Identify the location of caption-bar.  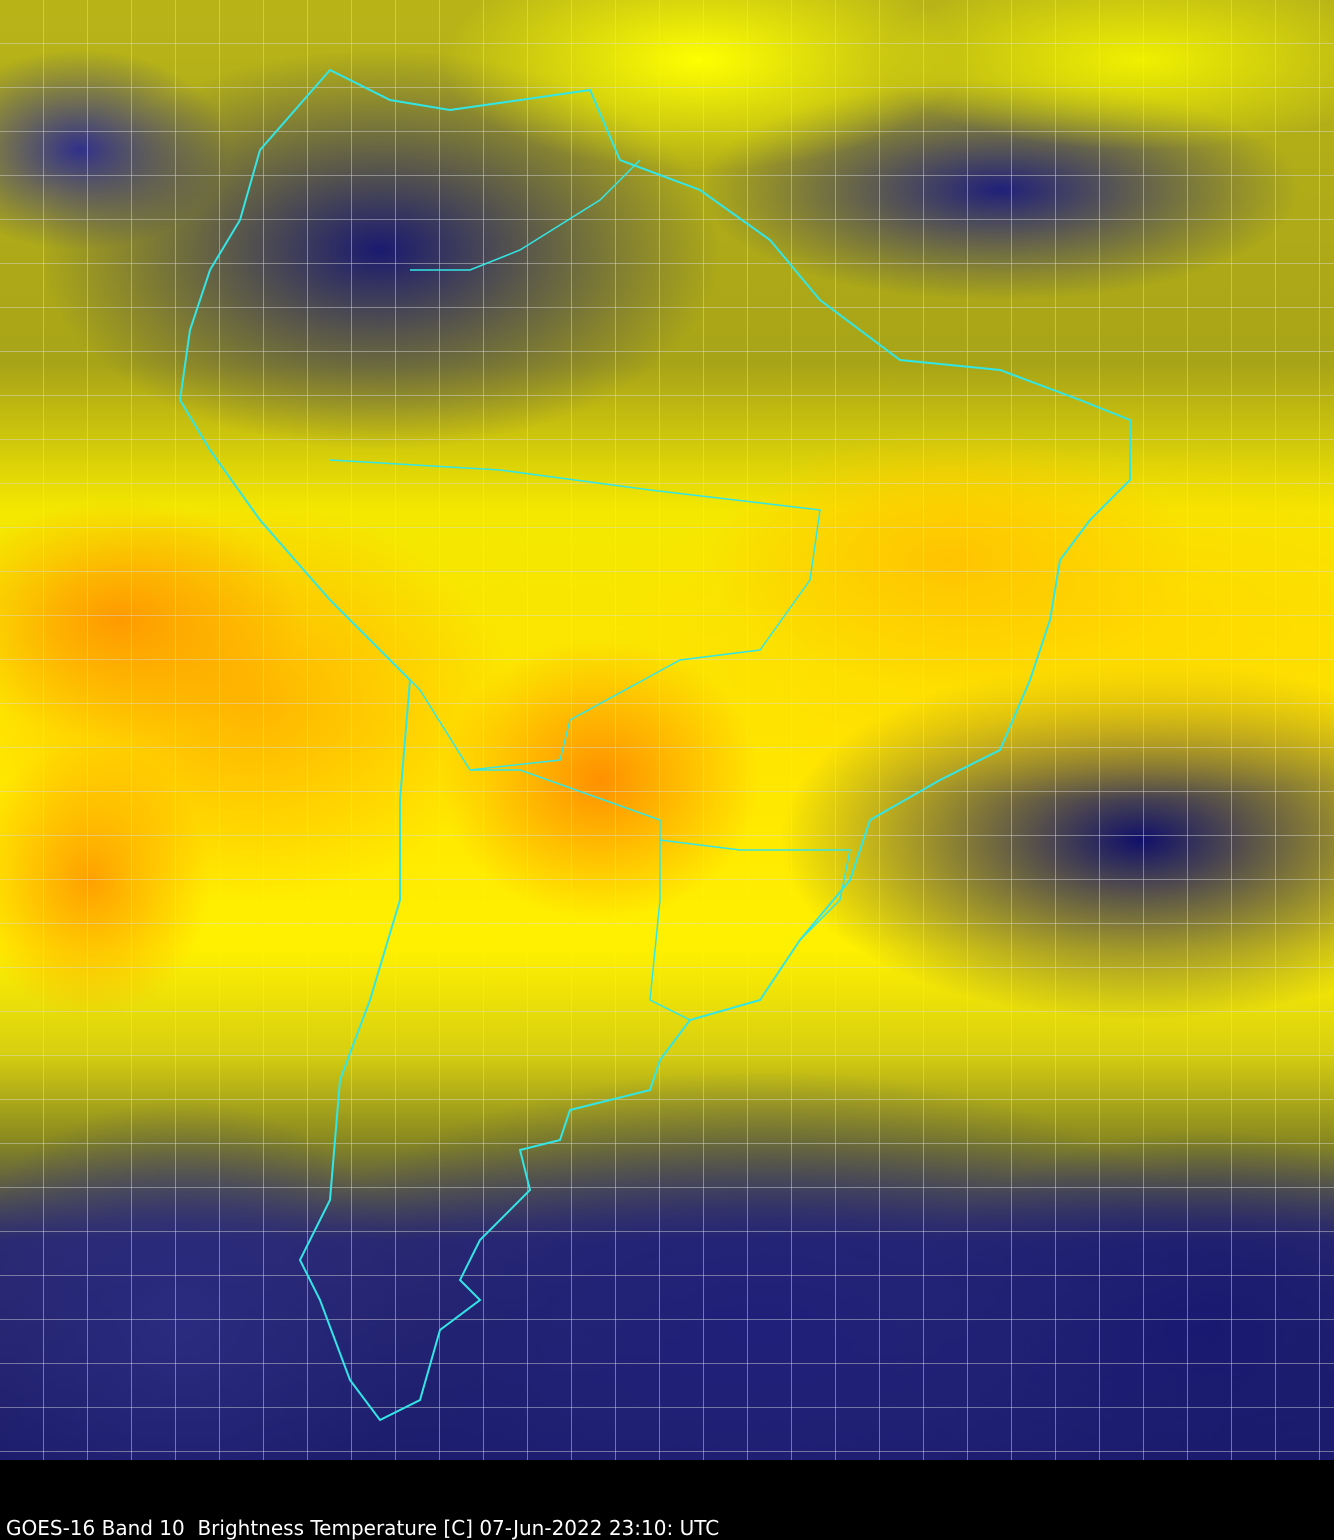
(667, 1500).